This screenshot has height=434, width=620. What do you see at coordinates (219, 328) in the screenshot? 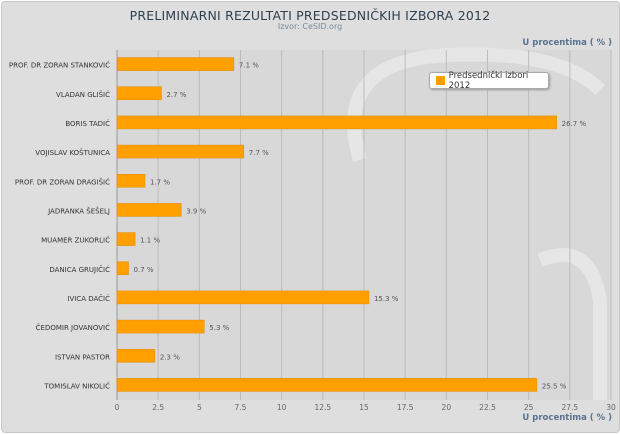
I see `data-label: 5.3 %` at bounding box center [219, 328].